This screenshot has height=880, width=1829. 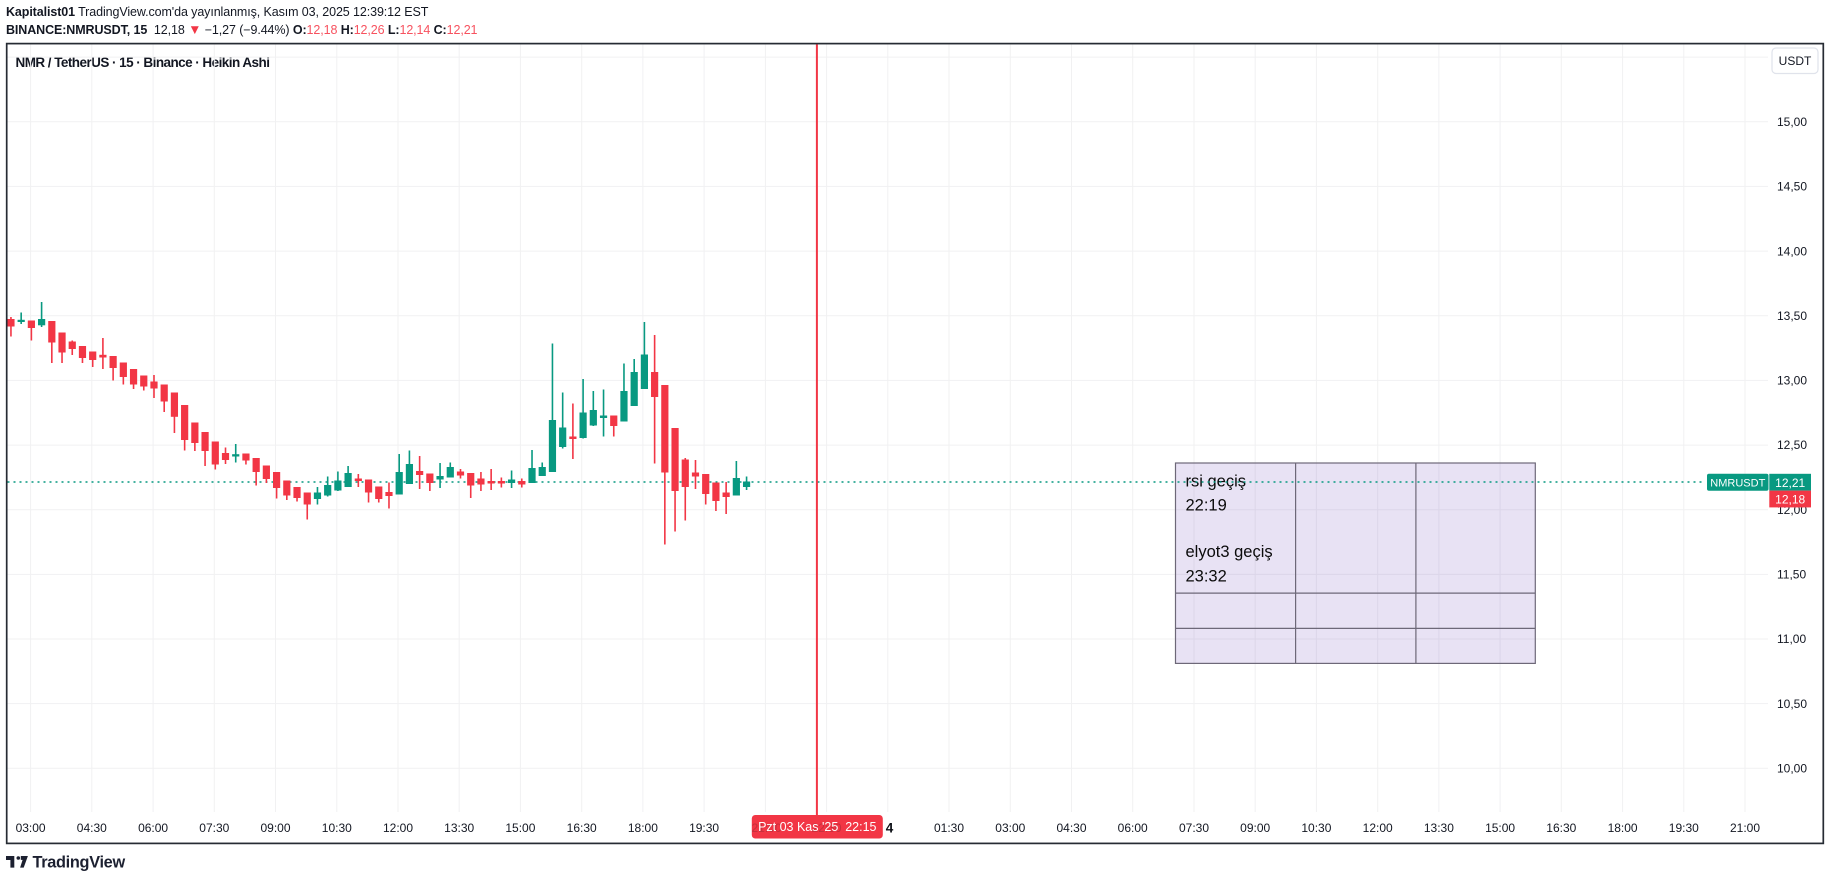 I want to click on svg-text: 14,00, so click(x=1792, y=251).